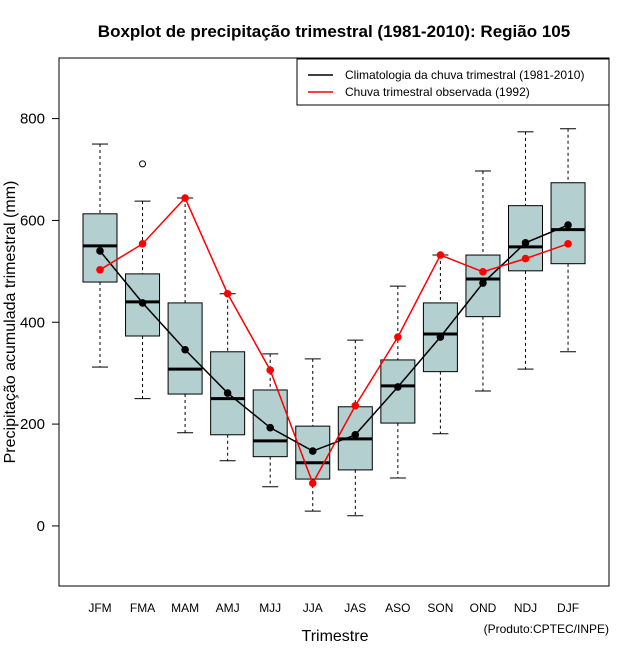  Describe the element at coordinates (440, 608) in the screenshot. I see `x-tick-label: SON` at that location.